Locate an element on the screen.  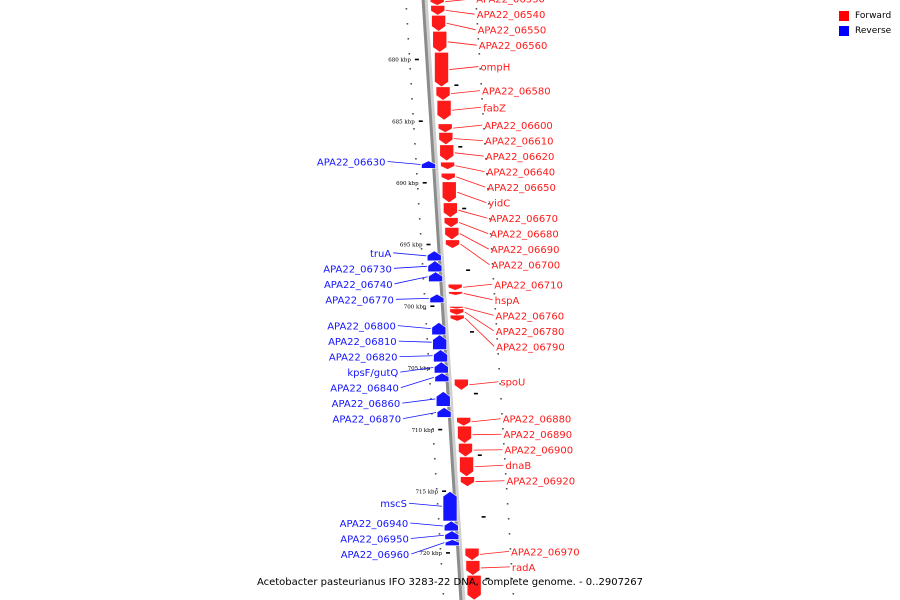
gene-label: APA22_06890 is located at coordinates (538, 435).